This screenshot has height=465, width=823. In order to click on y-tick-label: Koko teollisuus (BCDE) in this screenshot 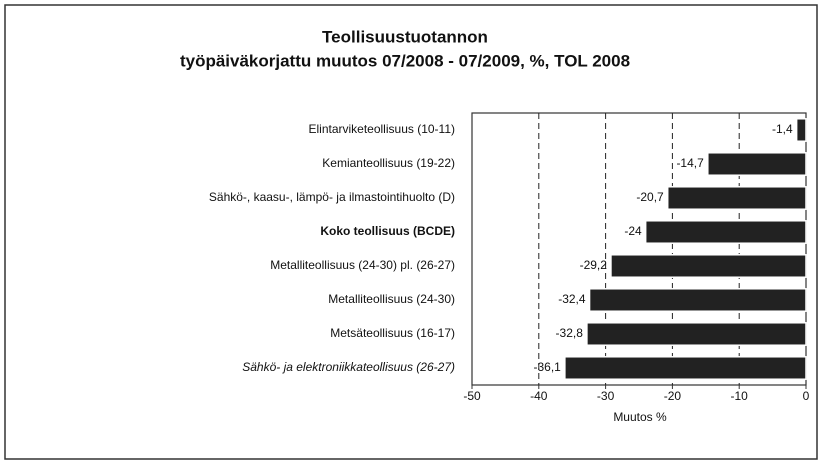, I will do `click(387, 231)`.